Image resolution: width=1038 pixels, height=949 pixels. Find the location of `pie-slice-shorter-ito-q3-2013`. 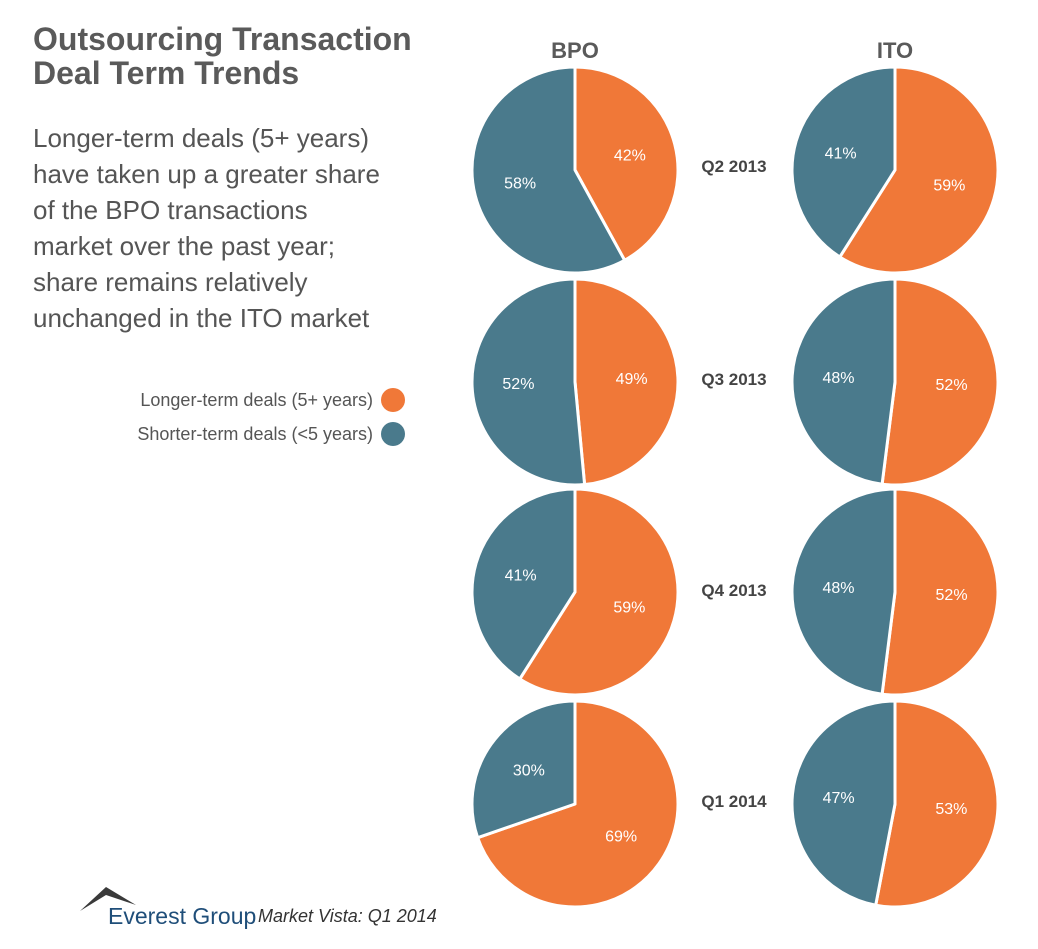

pie-slice-shorter-ito-q3-2013 is located at coordinates (843, 381).